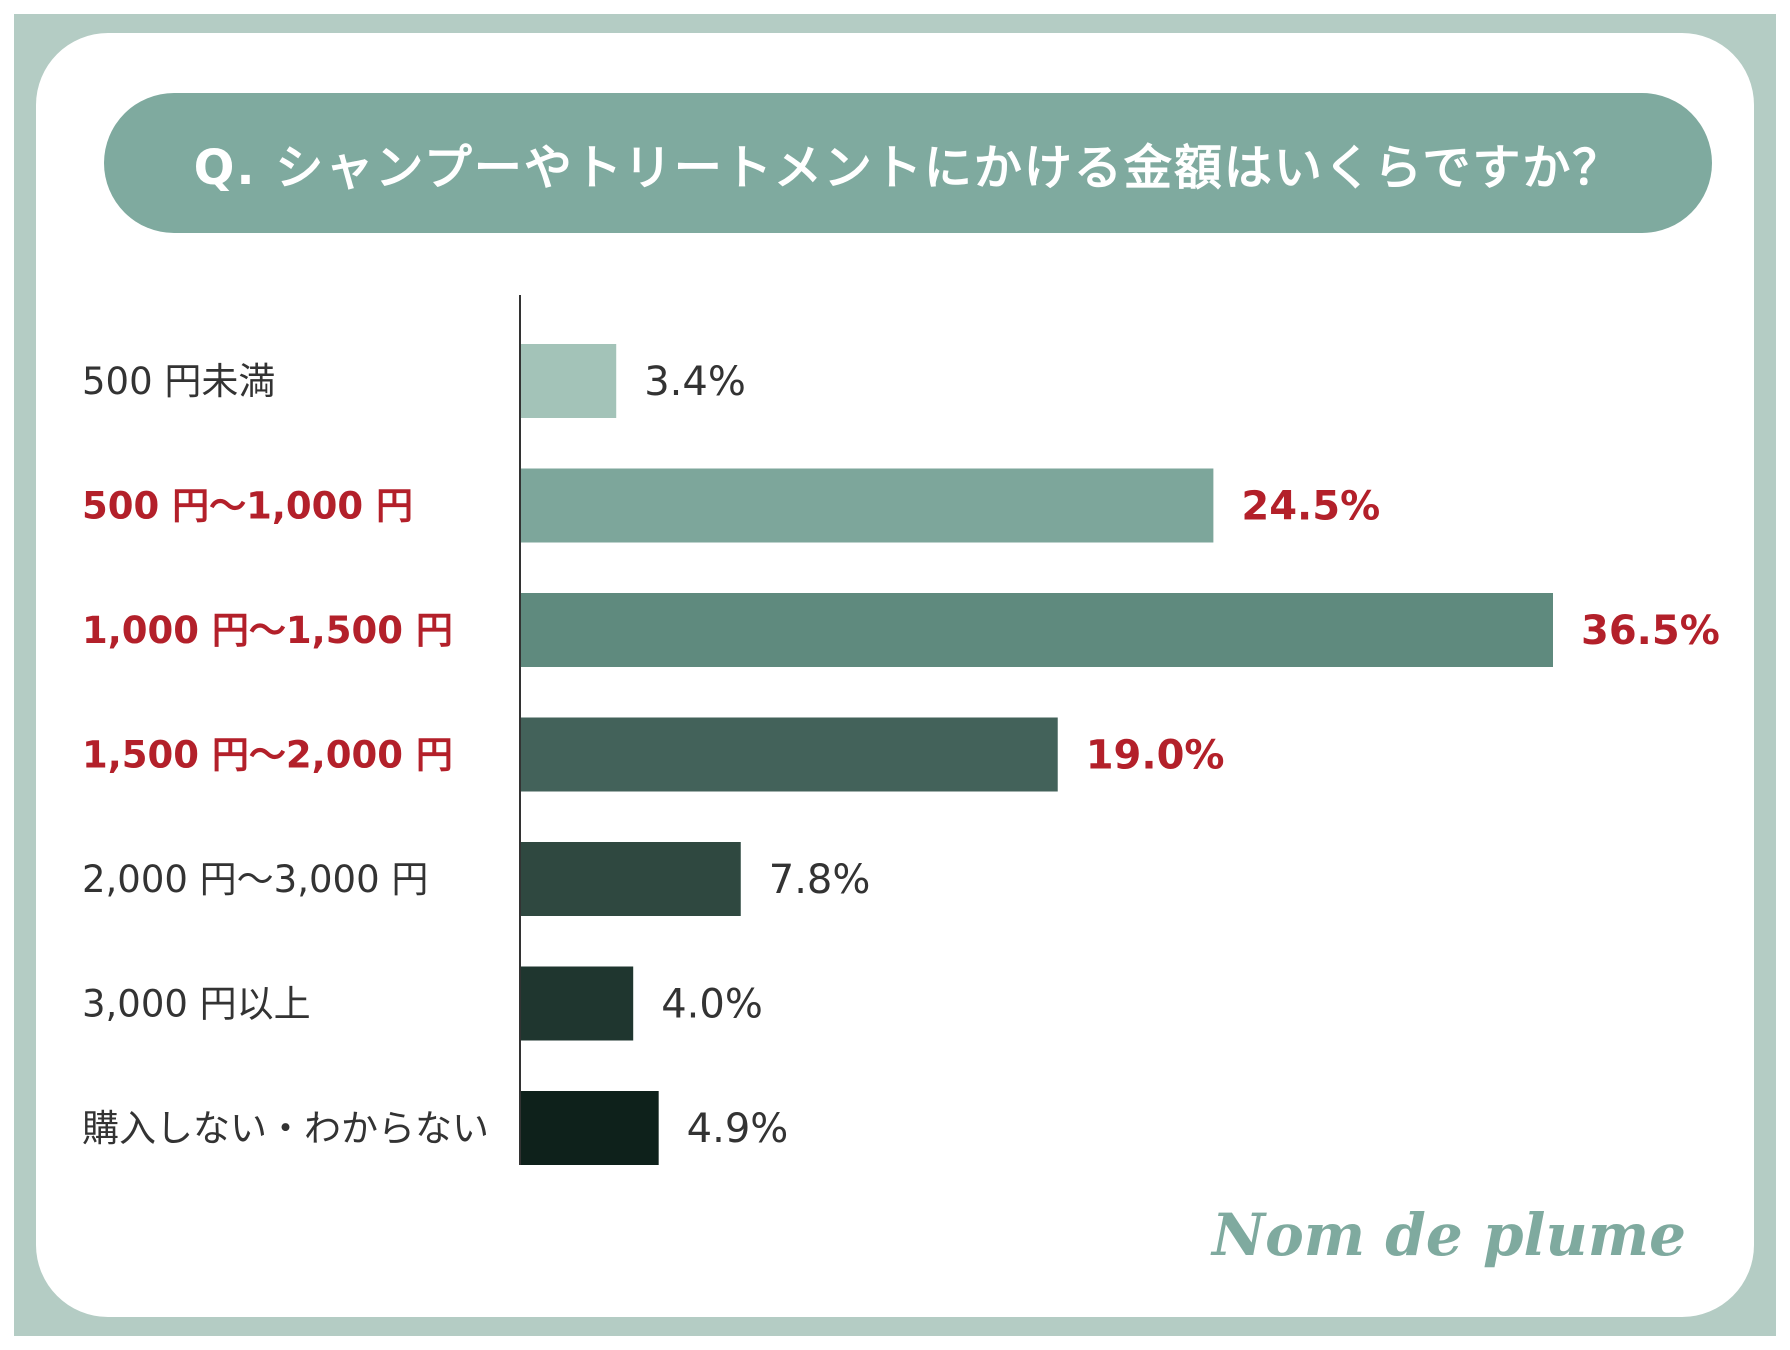 This screenshot has width=1790, height=1350. I want to click on title-banner: Q. シャンプーやトリートメントにかける金額はいくらですか？, so click(908, 163).